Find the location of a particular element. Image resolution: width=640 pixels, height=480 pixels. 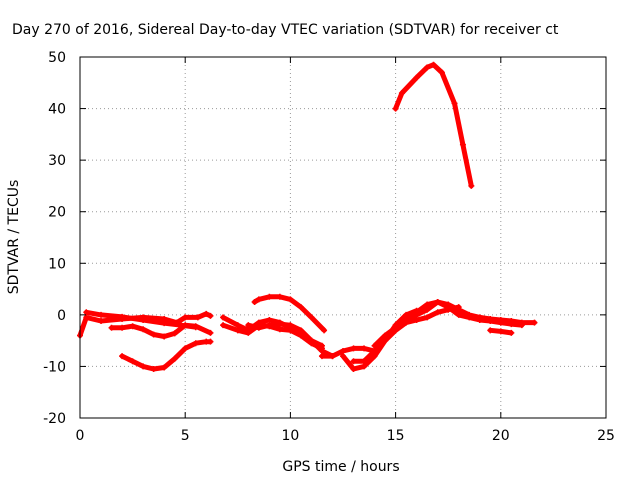

x-tick-label: 15 is located at coordinates (396, 436).